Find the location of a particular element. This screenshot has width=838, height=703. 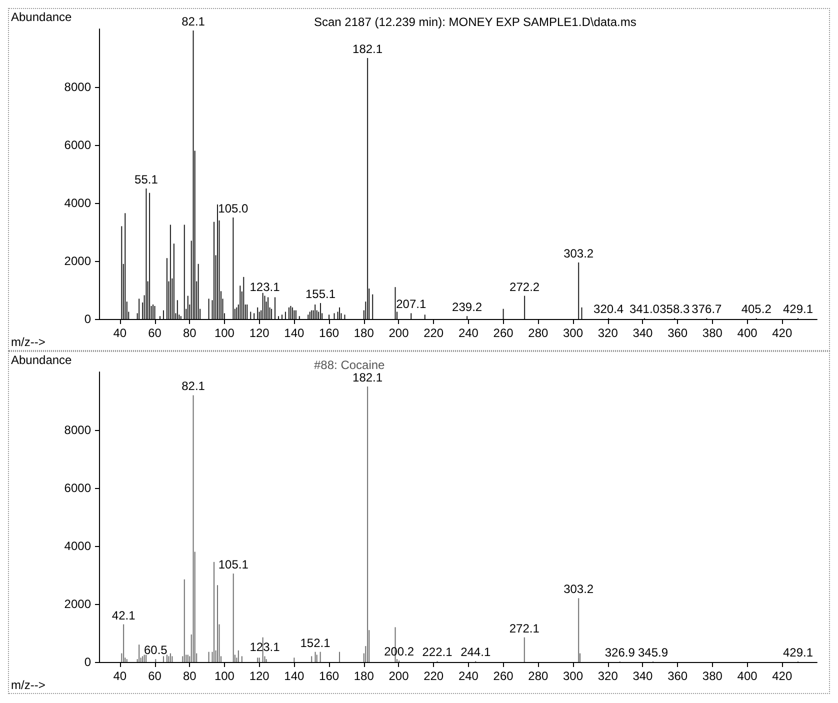

annotation: 152.1 is located at coordinates (315, 643).